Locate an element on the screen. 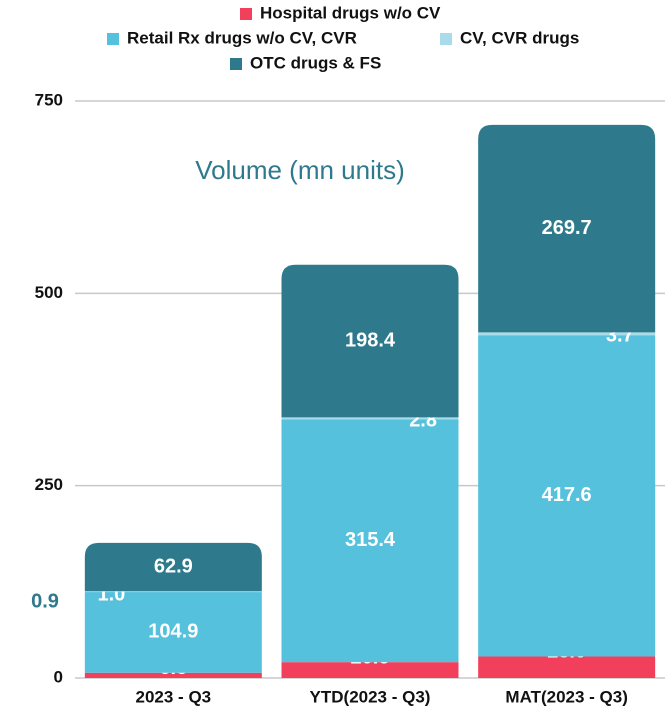 The height and width of the screenshot is (712, 665). y-tick-label: 750 is located at coordinates (49, 99).